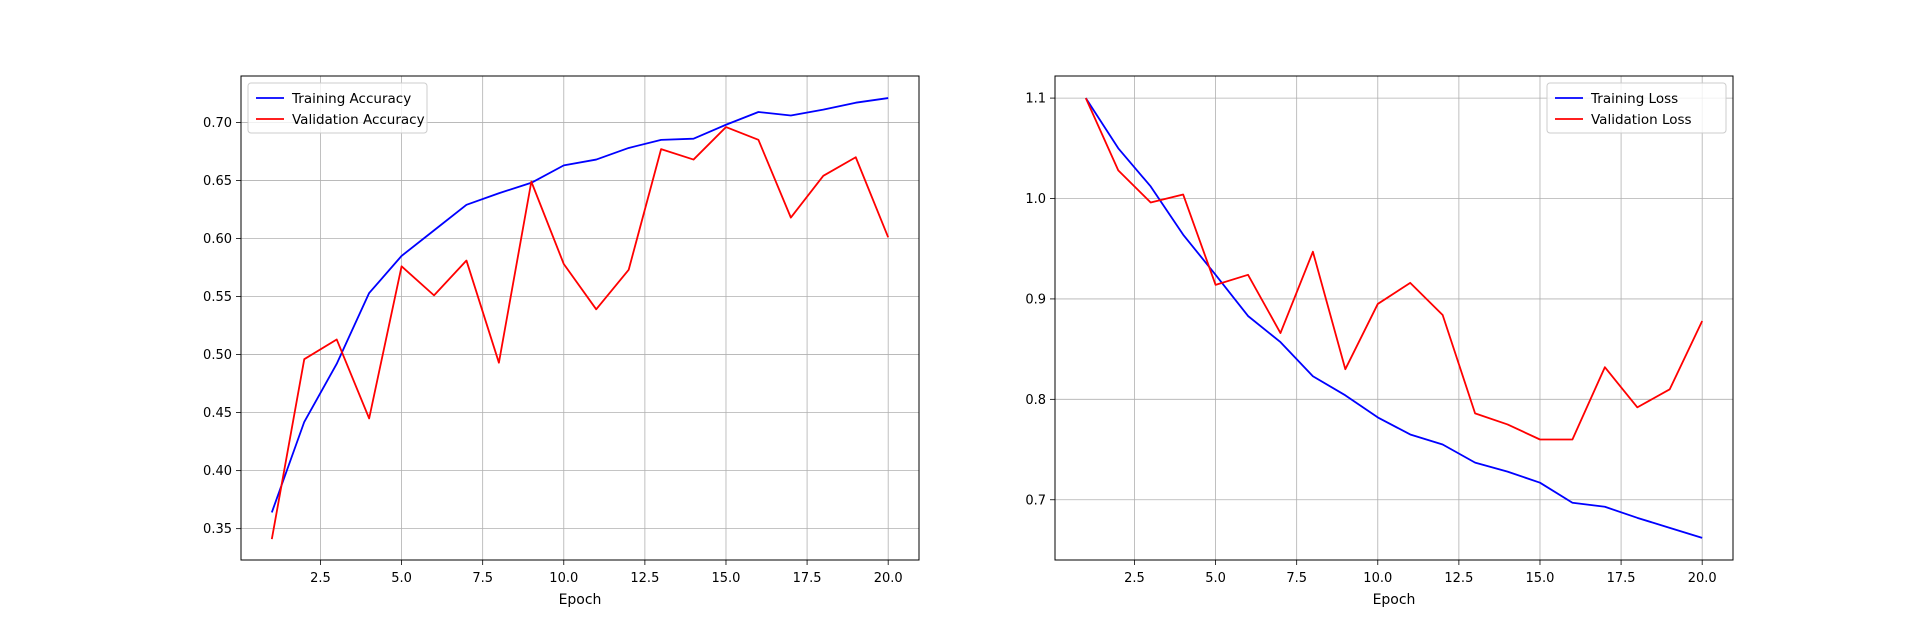 This screenshot has height=629, width=1923. I want to click on y-tick-label: 1.0, so click(1035, 199).